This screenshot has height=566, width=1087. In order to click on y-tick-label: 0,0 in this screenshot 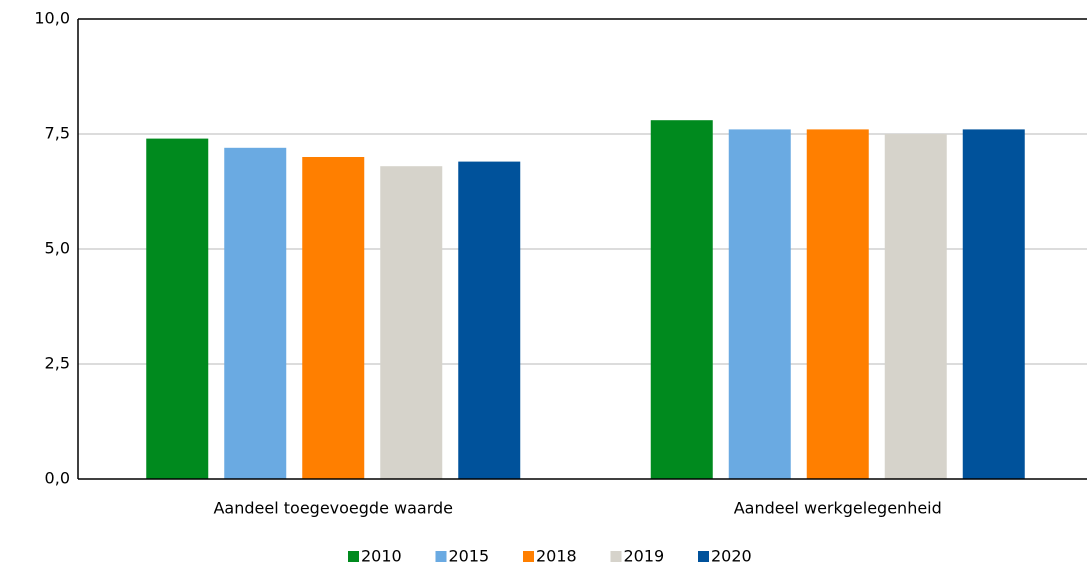, I will do `click(57, 478)`.